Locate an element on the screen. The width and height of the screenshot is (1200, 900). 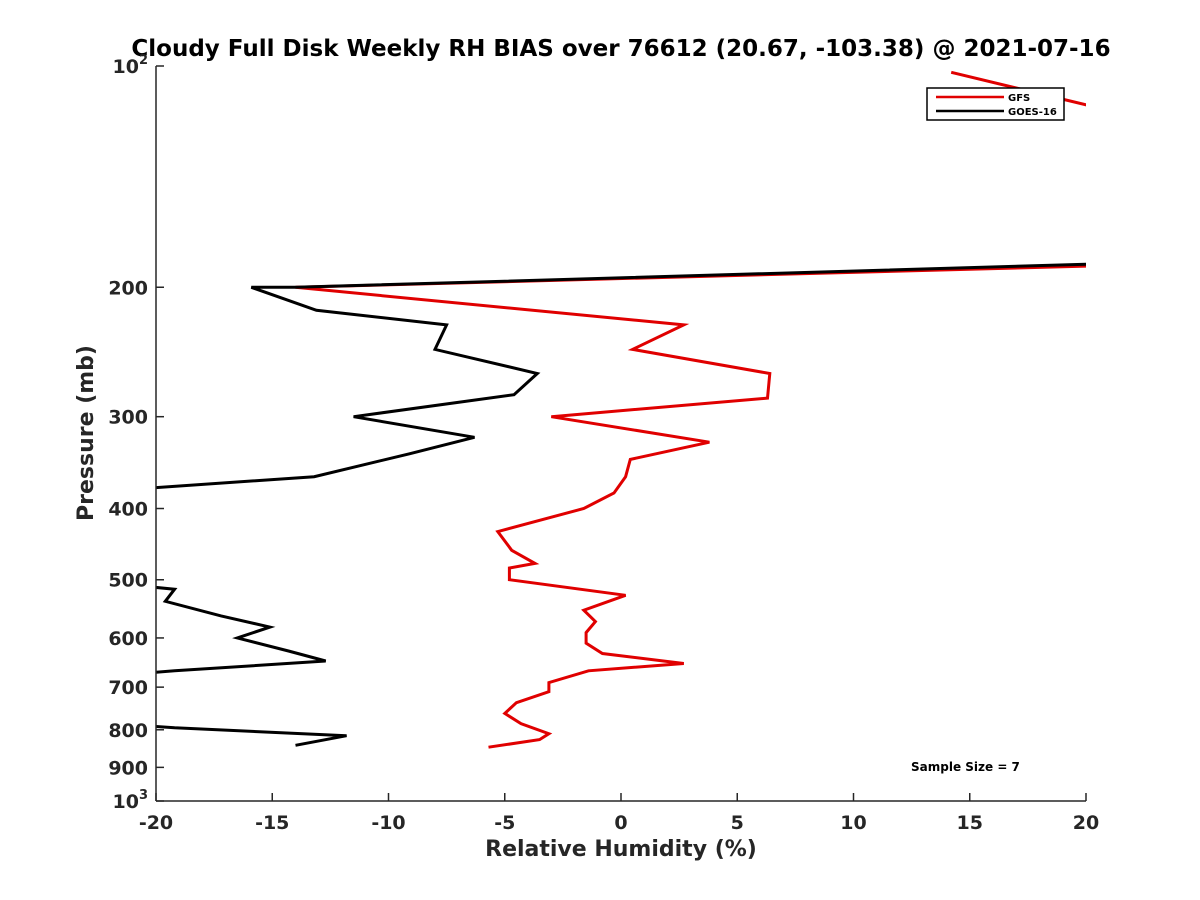
y-tick-label: 300 is located at coordinates (128, 418).